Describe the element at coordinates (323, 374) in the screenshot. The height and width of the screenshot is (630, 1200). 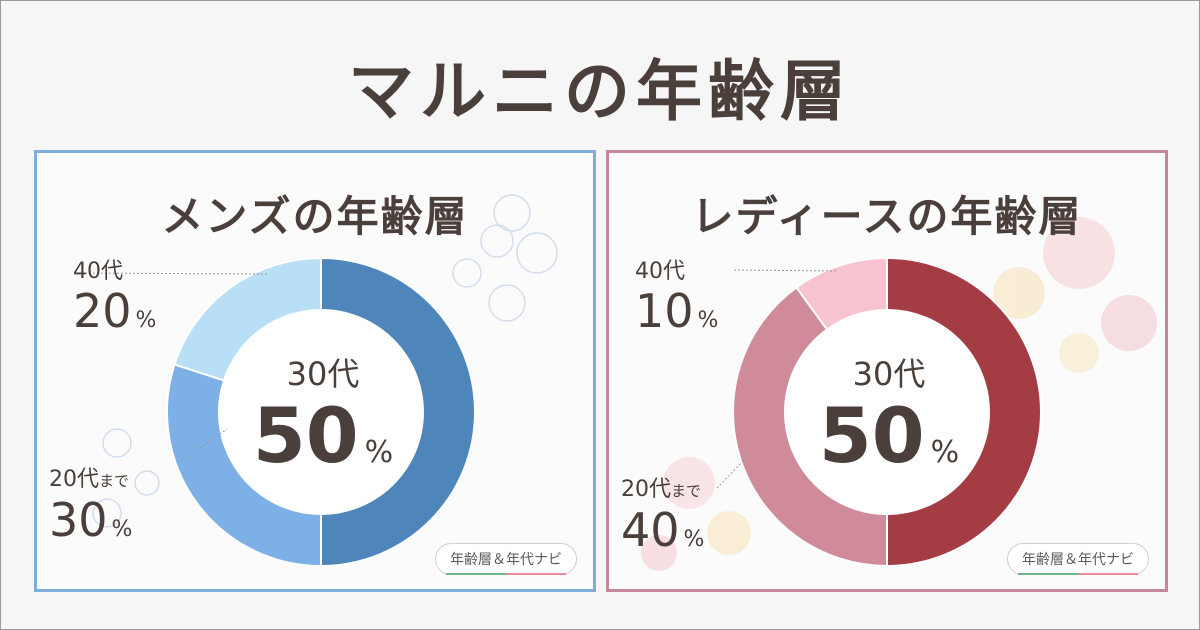
I see `mens-center-category: 30代` at that location.